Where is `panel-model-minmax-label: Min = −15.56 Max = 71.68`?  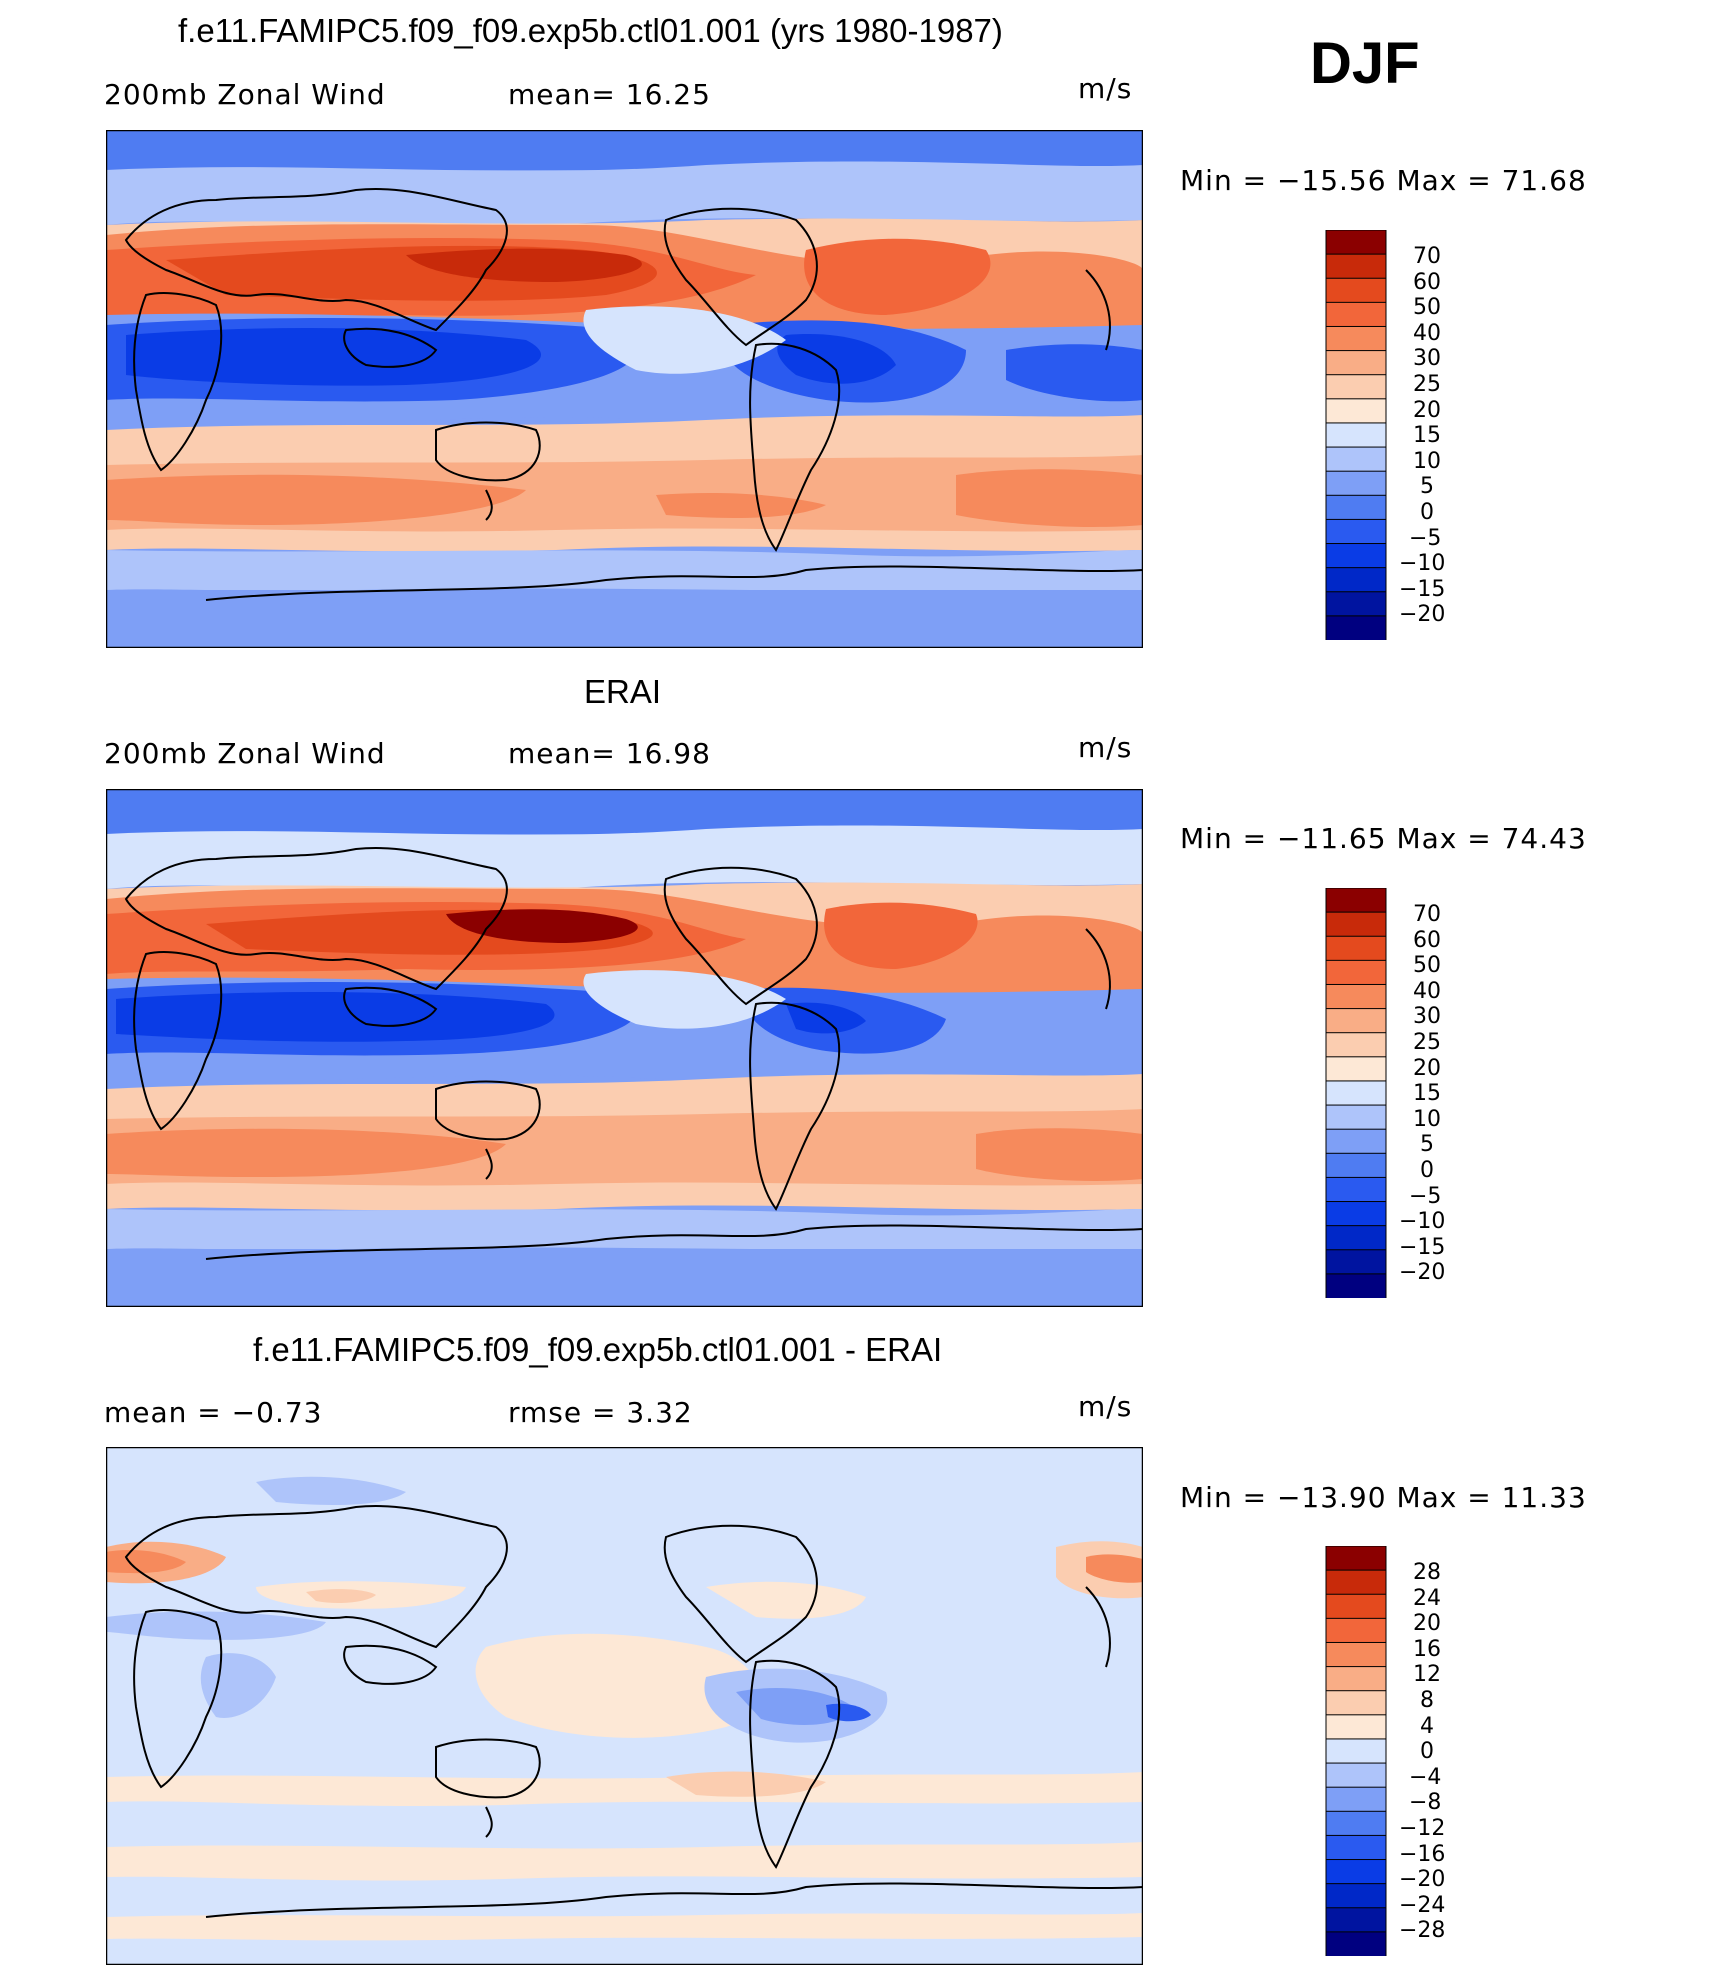
panel-model-minmax-label: Min = −15.56 Max = 71.68 is located at coordinates (1383, 180).